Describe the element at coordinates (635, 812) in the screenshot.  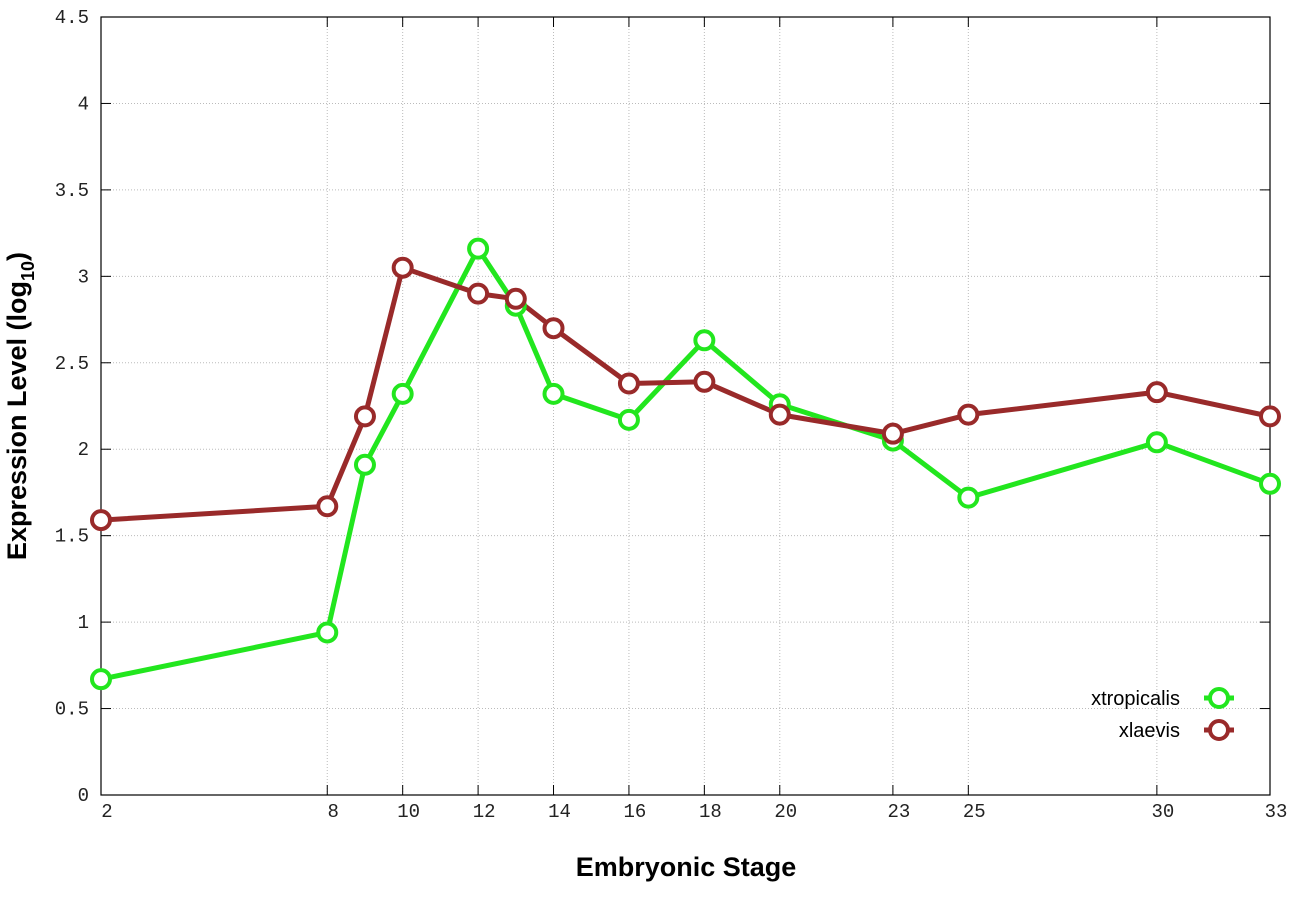
I see `x-tick-label: 16` at that location.